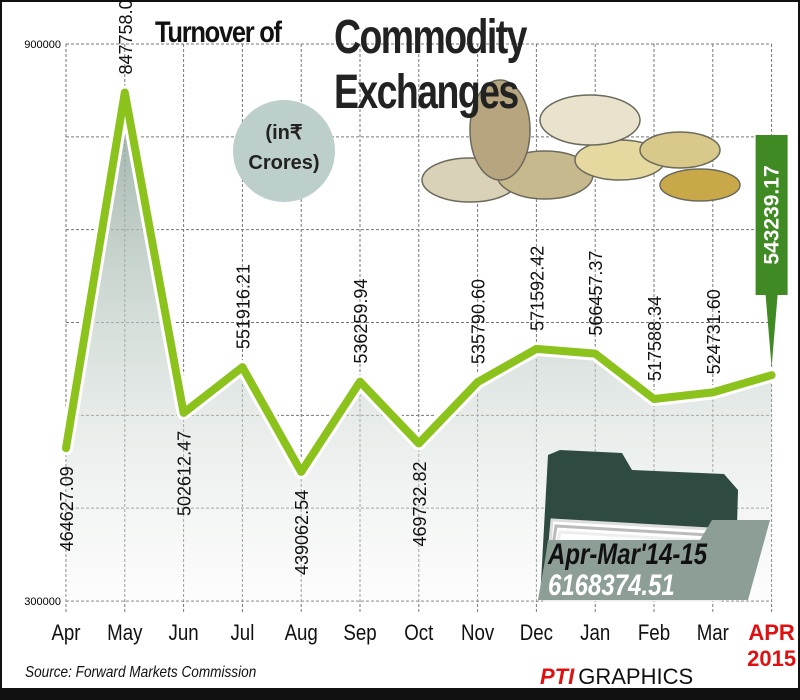  What do you see at coordinates (536, 634) in the screenshot?
I see `x-tick-label: Dec` at bounding box center [536, 634].